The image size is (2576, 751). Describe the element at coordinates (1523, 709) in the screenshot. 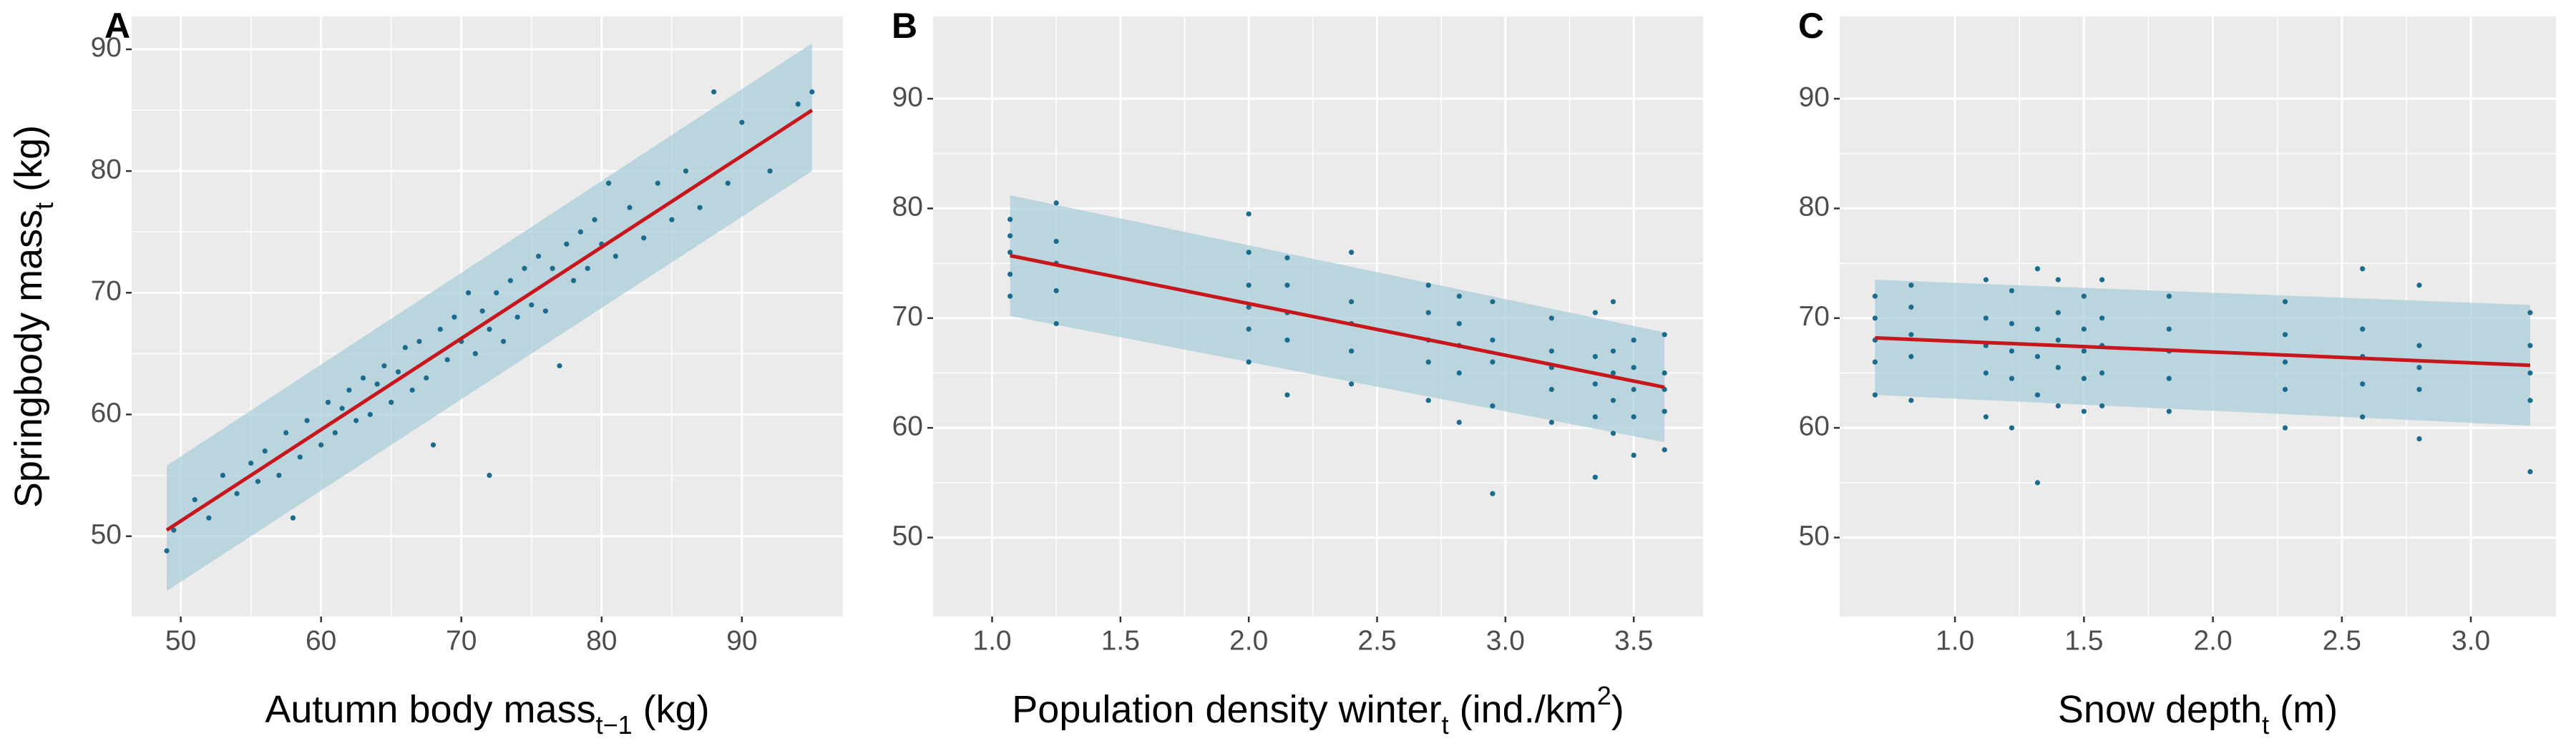

I see `axis-title-part: (ind./km` at that location.